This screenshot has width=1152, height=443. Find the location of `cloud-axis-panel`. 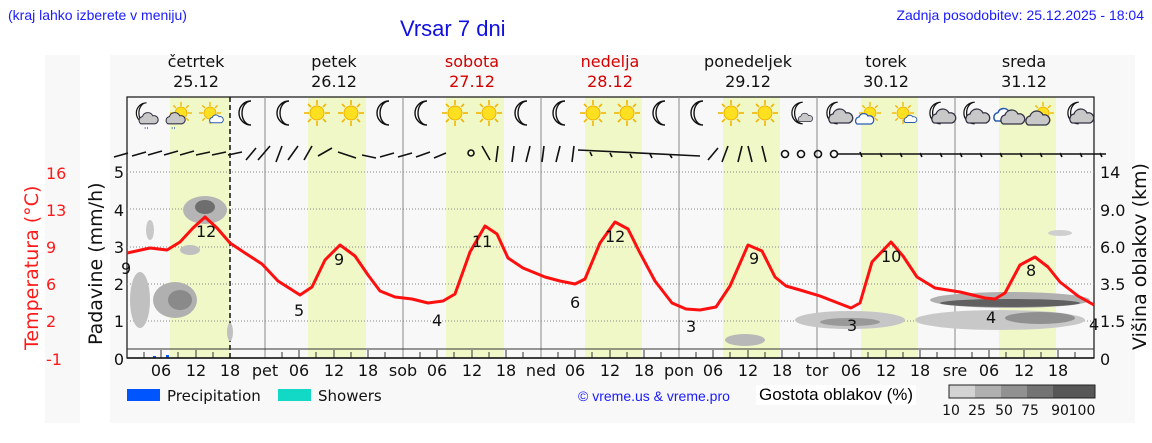

cloud-axis-panel is located at coordinates (1122, 239).